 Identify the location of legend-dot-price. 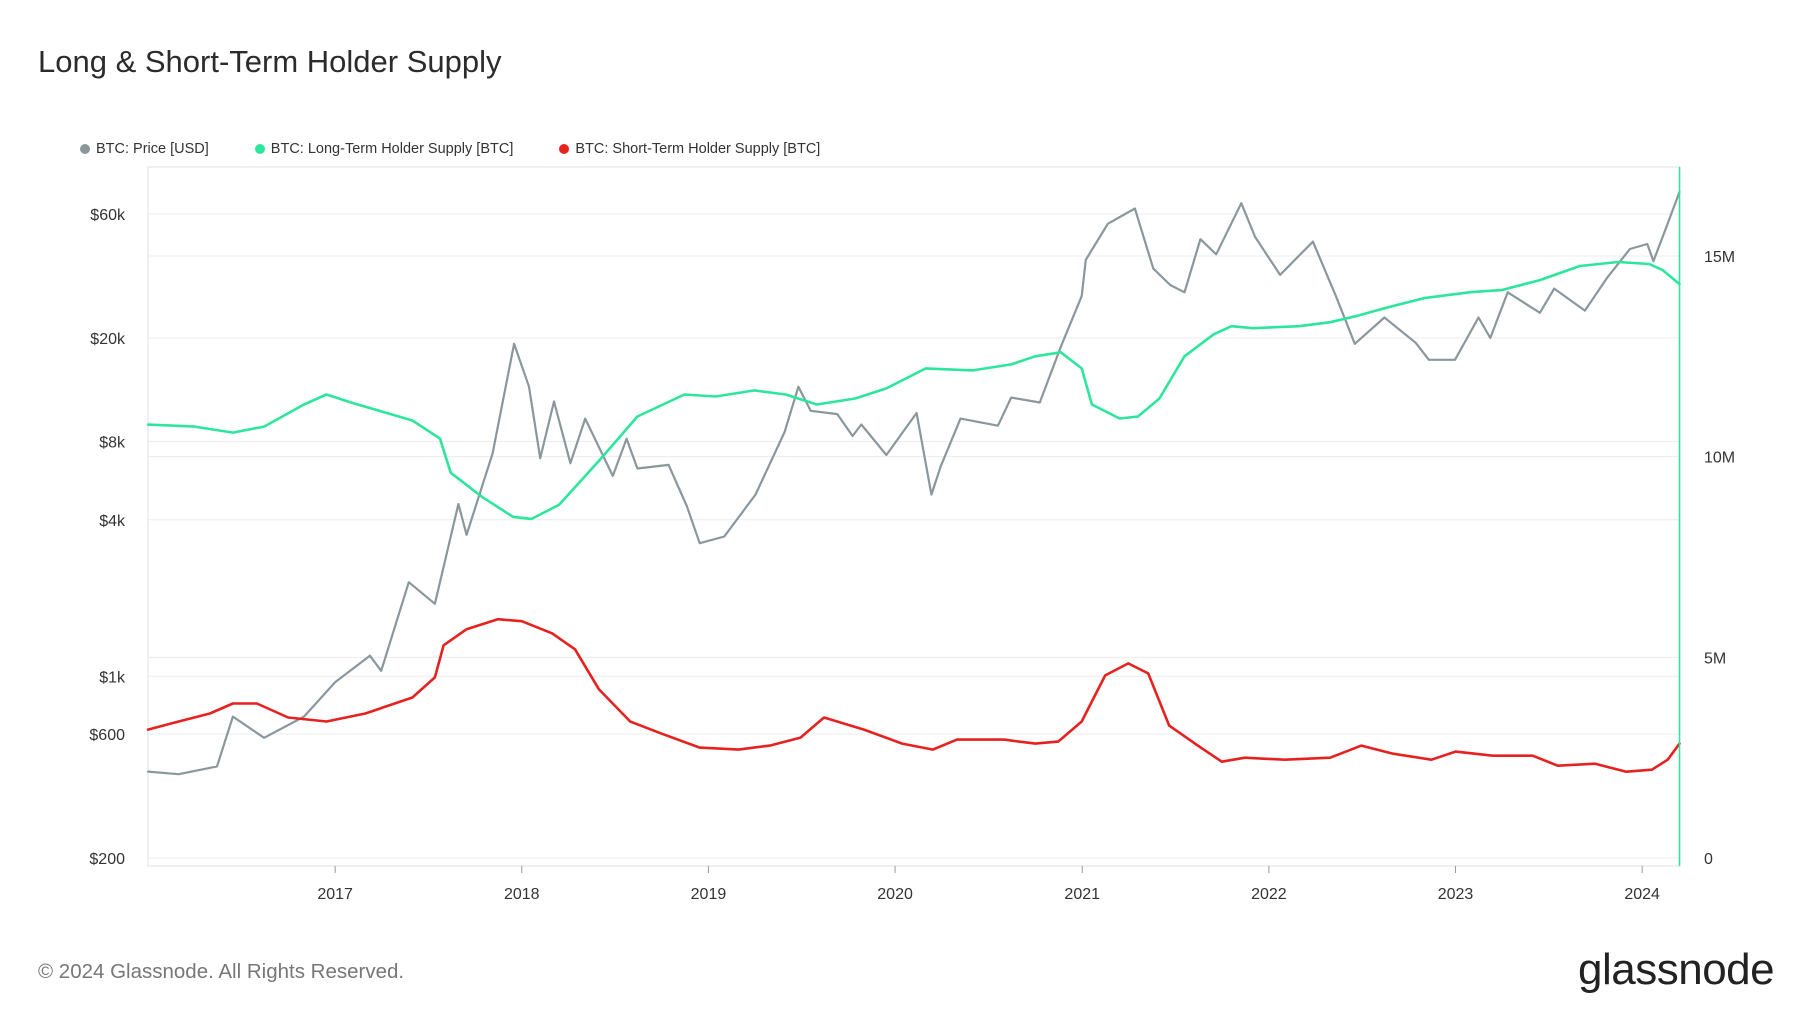
(85, 149).